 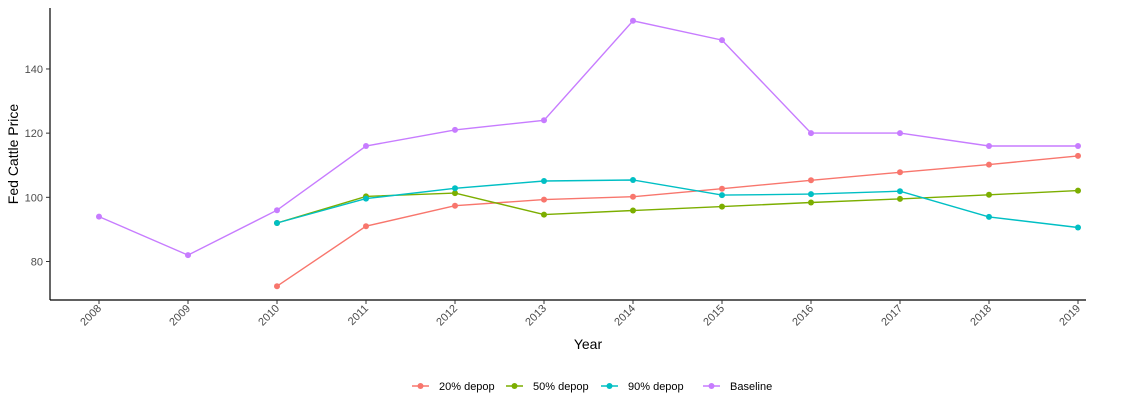 What do you see at coordinates (34, 198) in the screenshot?
I see `y-tick-label: 100` at bounding box center [34, 198].